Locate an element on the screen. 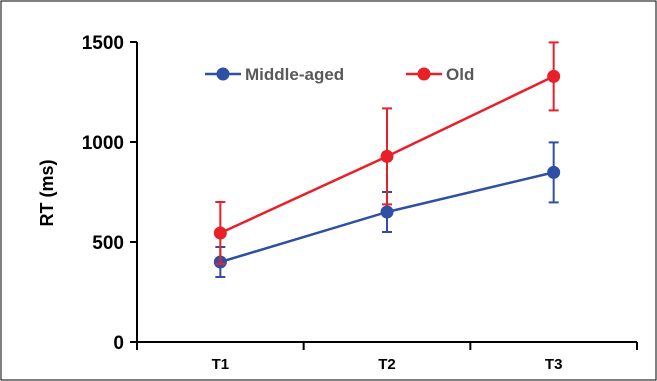 The width and height of the screenshot is (657, 381). y-axis: 0 500 1000 1500 is located at coordinates (110, 193).